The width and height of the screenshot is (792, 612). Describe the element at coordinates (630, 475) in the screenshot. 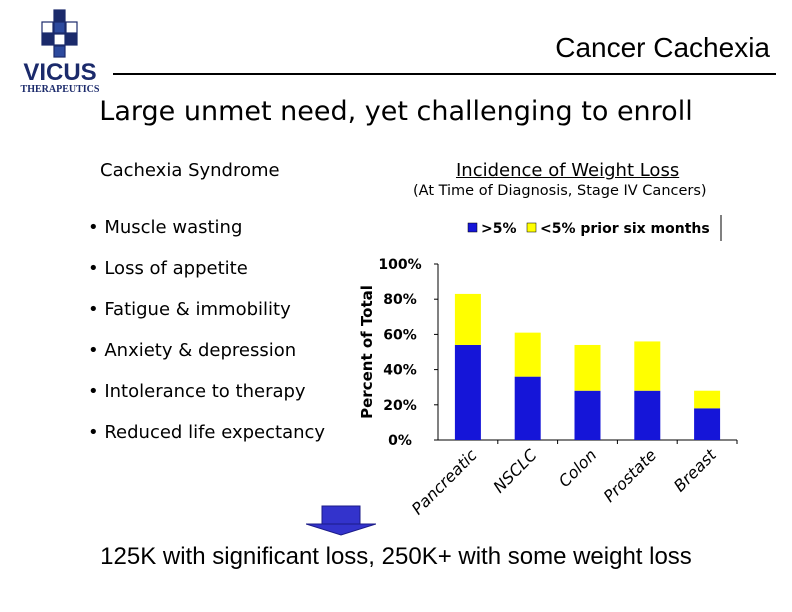

I see `x-tick-label: Prostate` at that location.